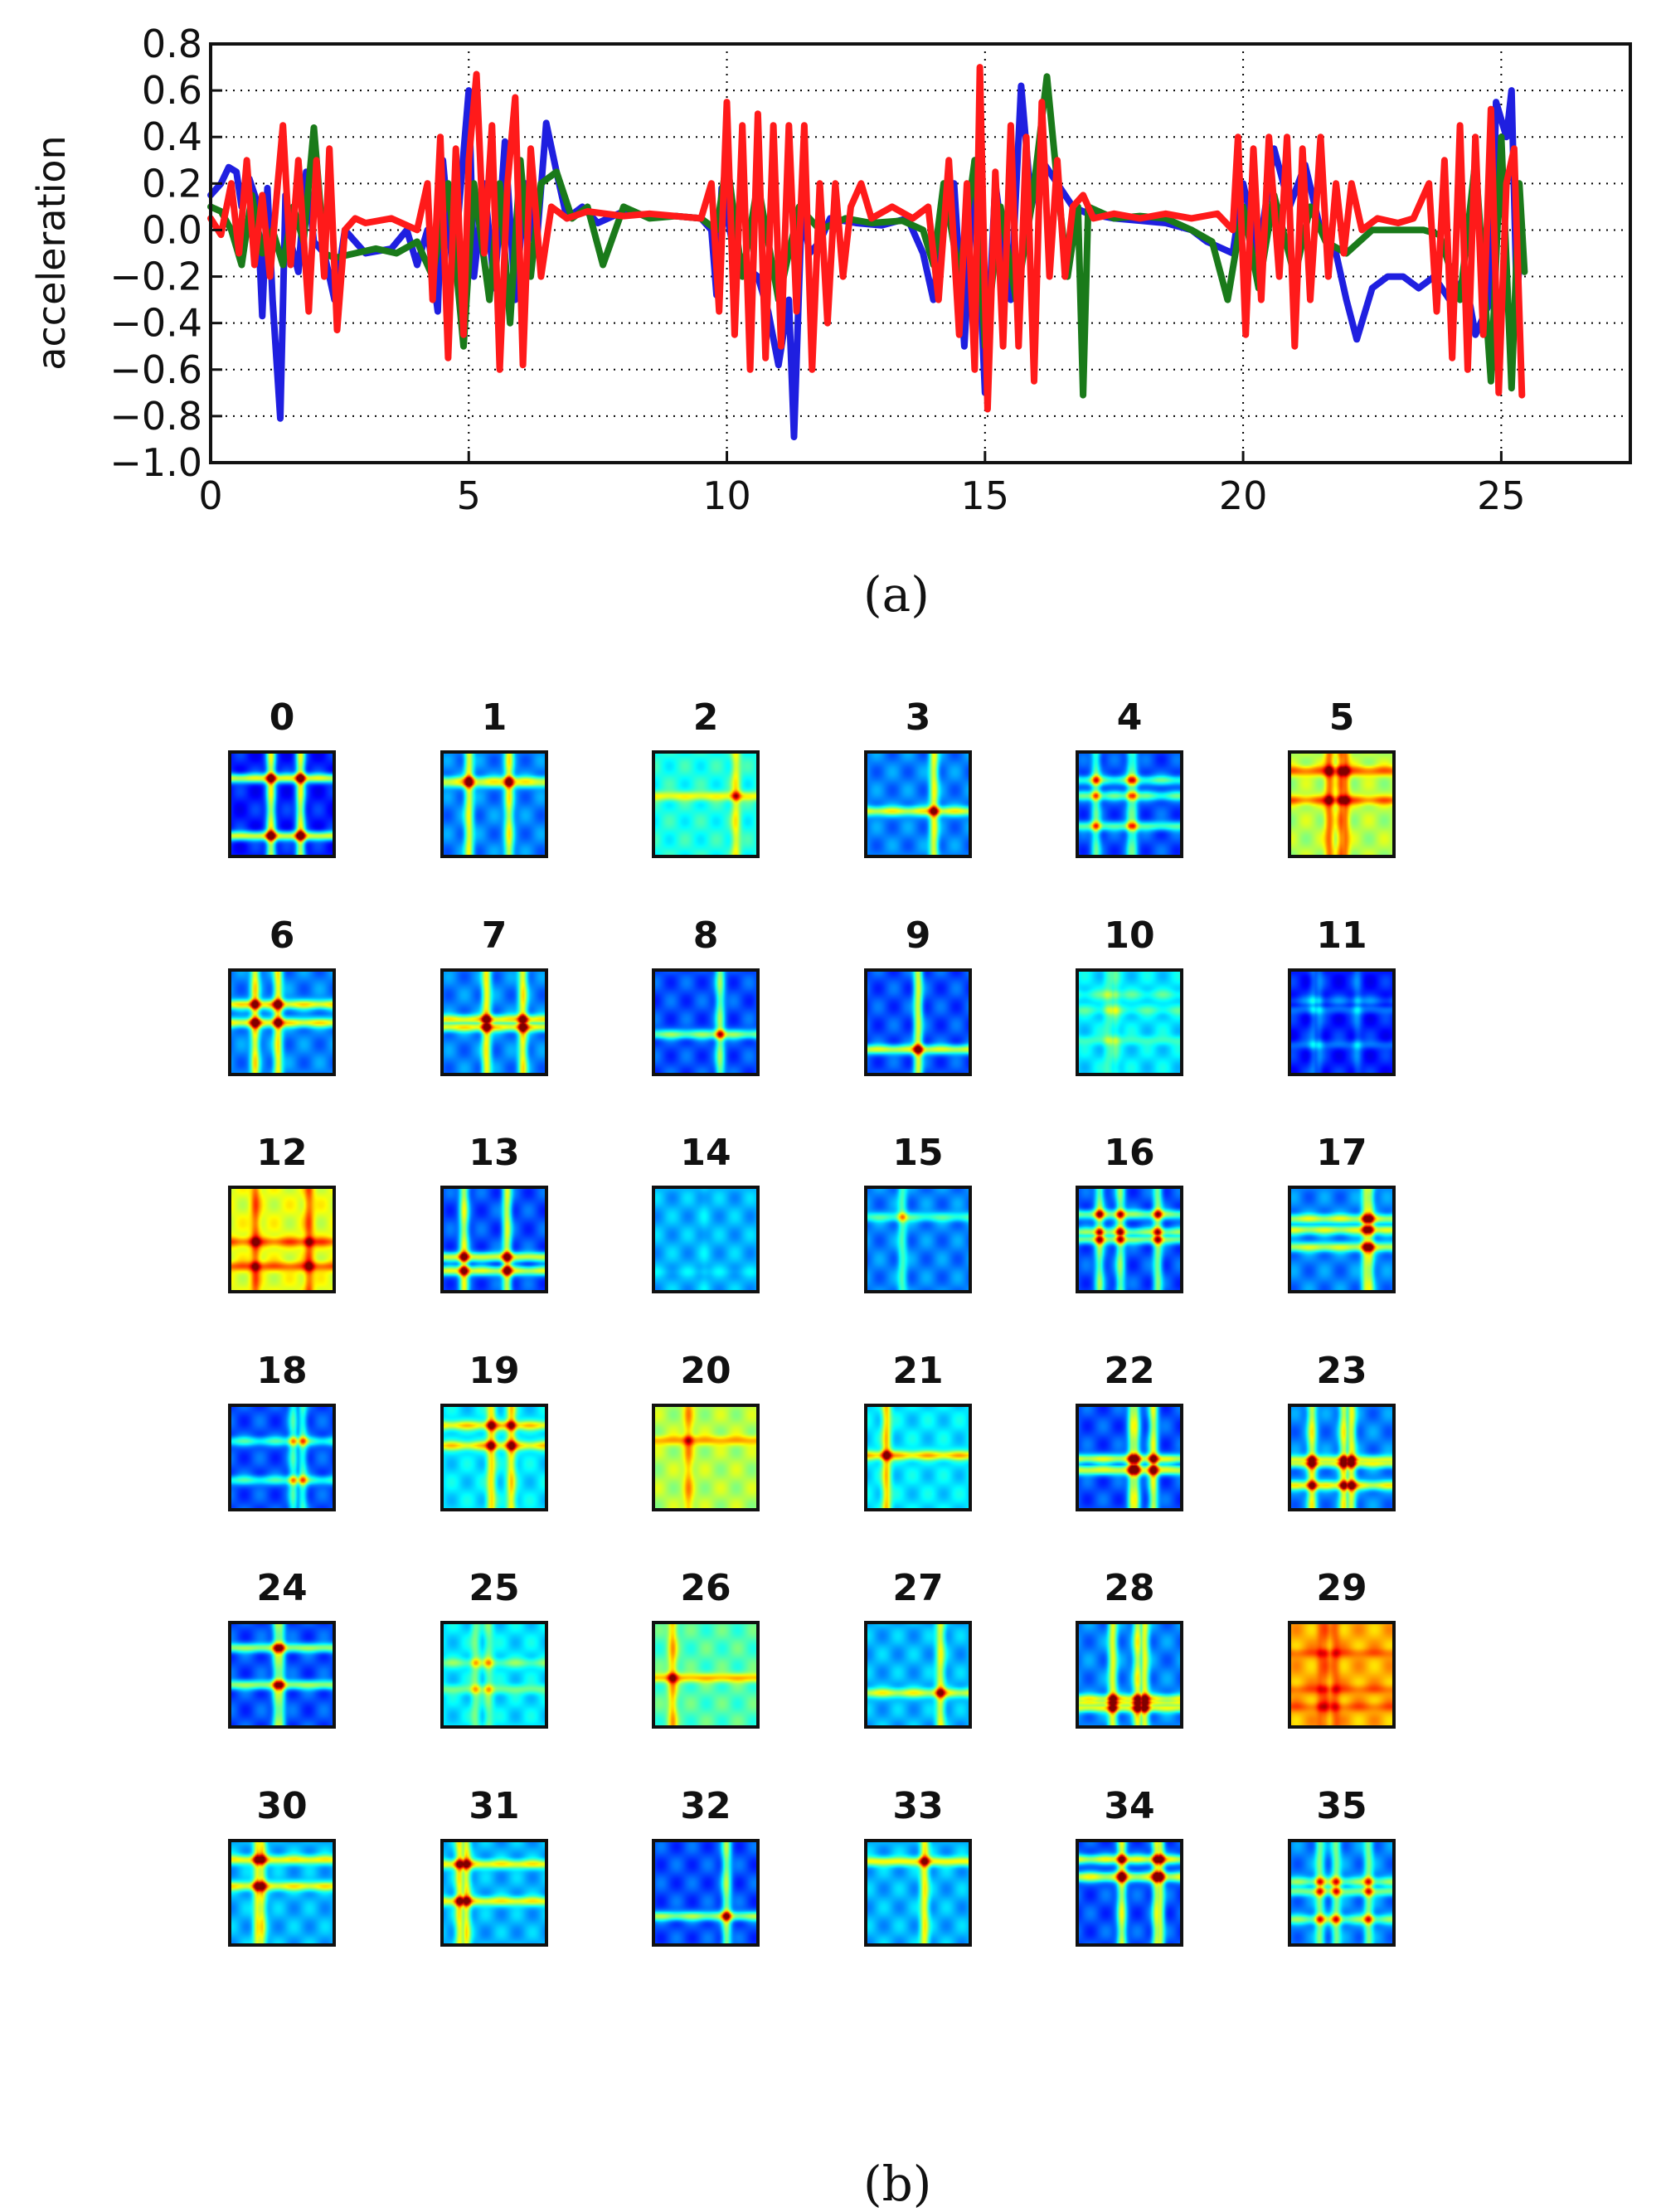 This screenshot has width=1661, height=2212. I want to click on y-tick-label: −0.2, so click(155, 277).